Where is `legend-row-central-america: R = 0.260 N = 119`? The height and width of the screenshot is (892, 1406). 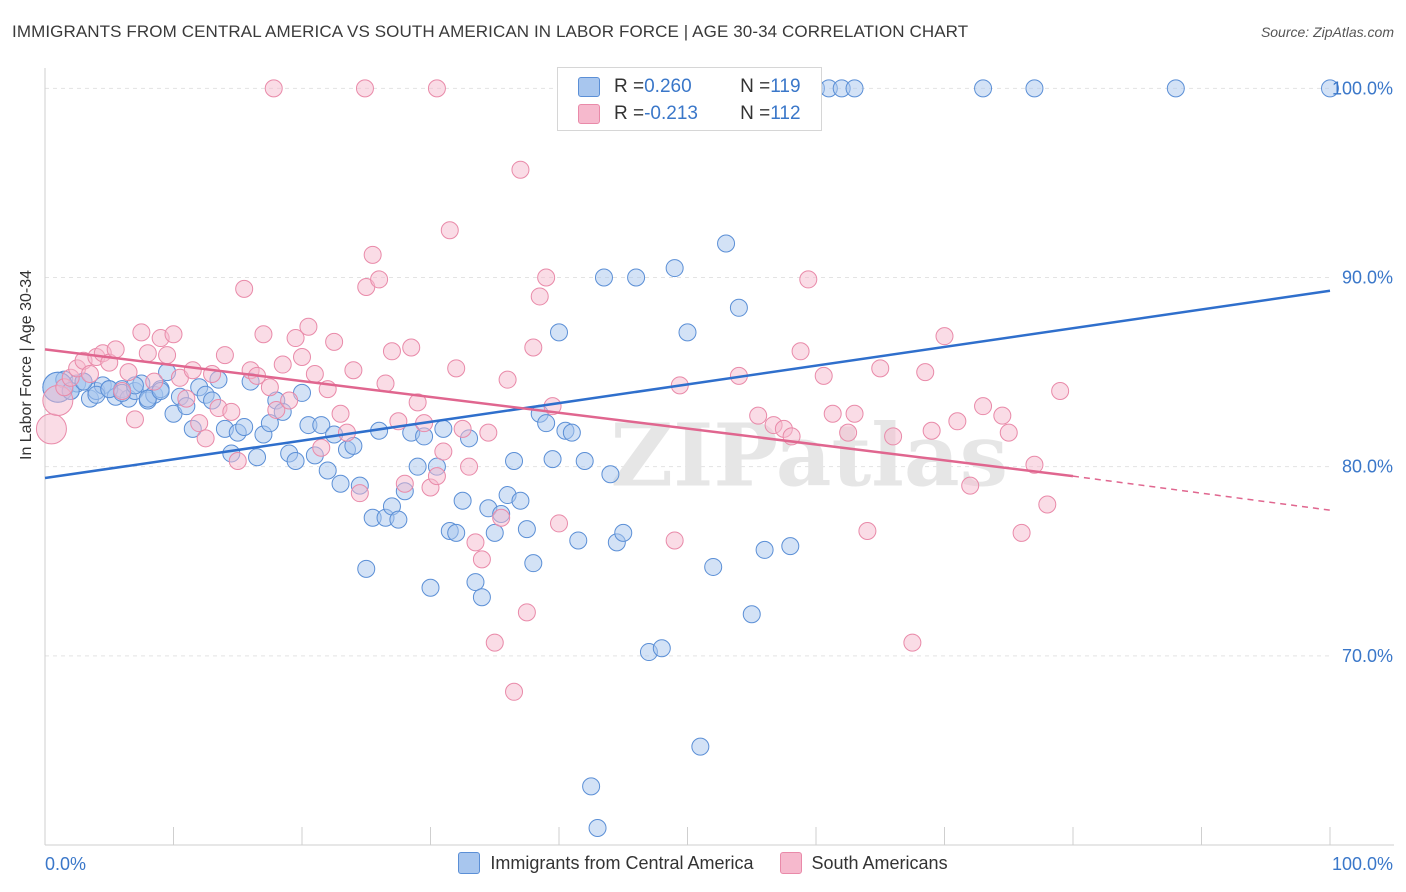 legend-row-central-america: R = 0.260 N = 119 is located at coordinates (689, 87).